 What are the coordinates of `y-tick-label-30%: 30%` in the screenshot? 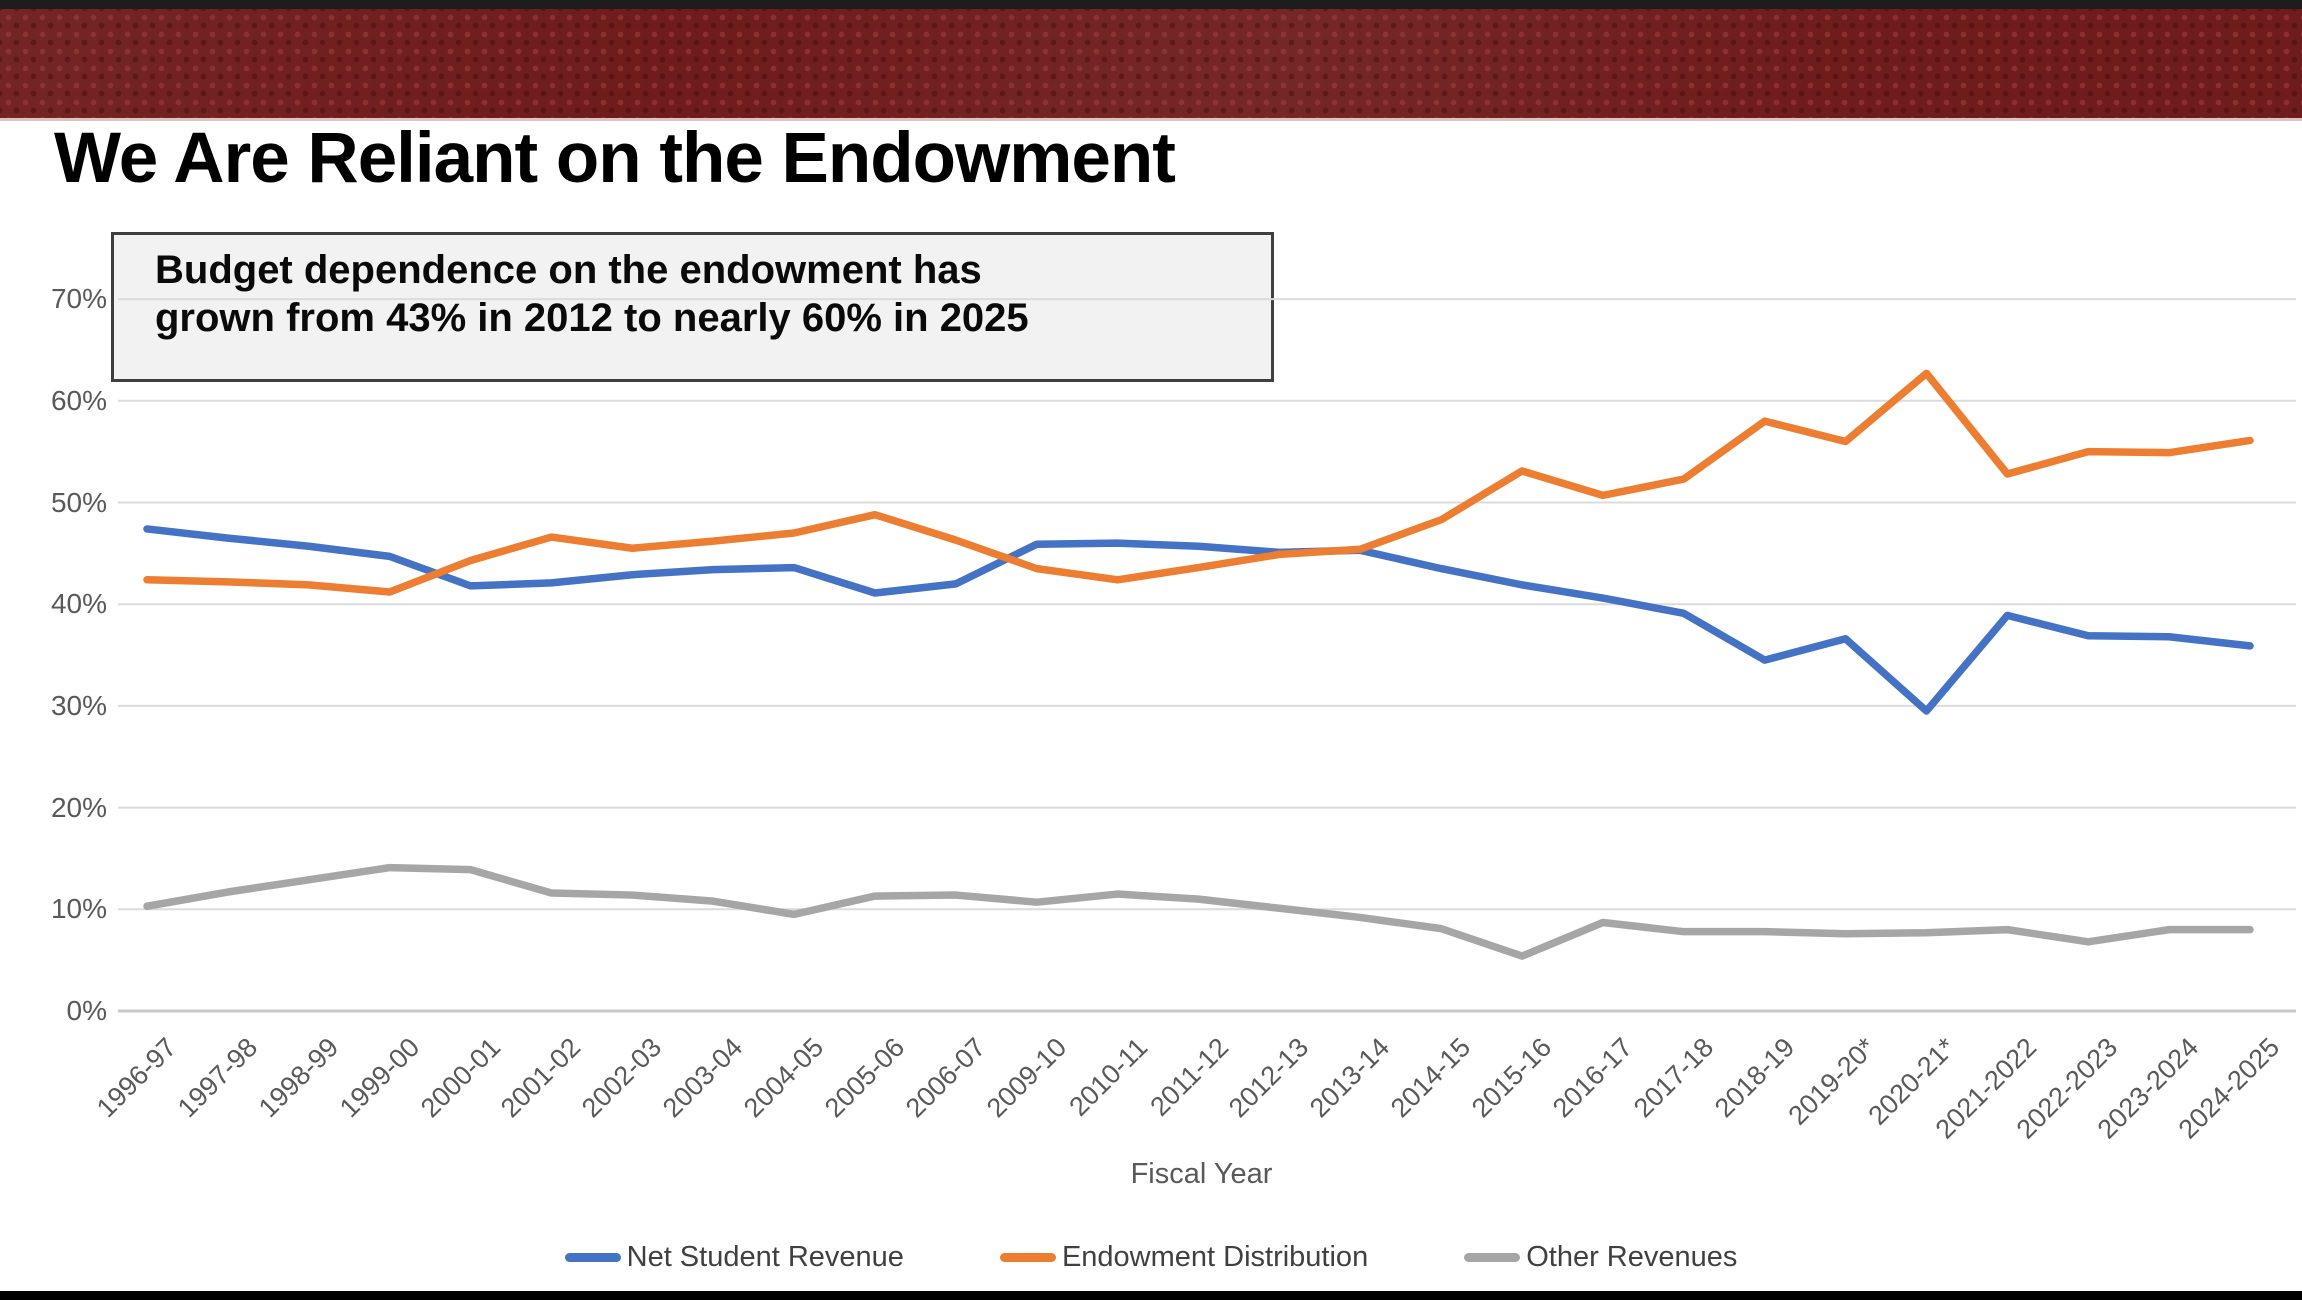 It's located at (78, 705).